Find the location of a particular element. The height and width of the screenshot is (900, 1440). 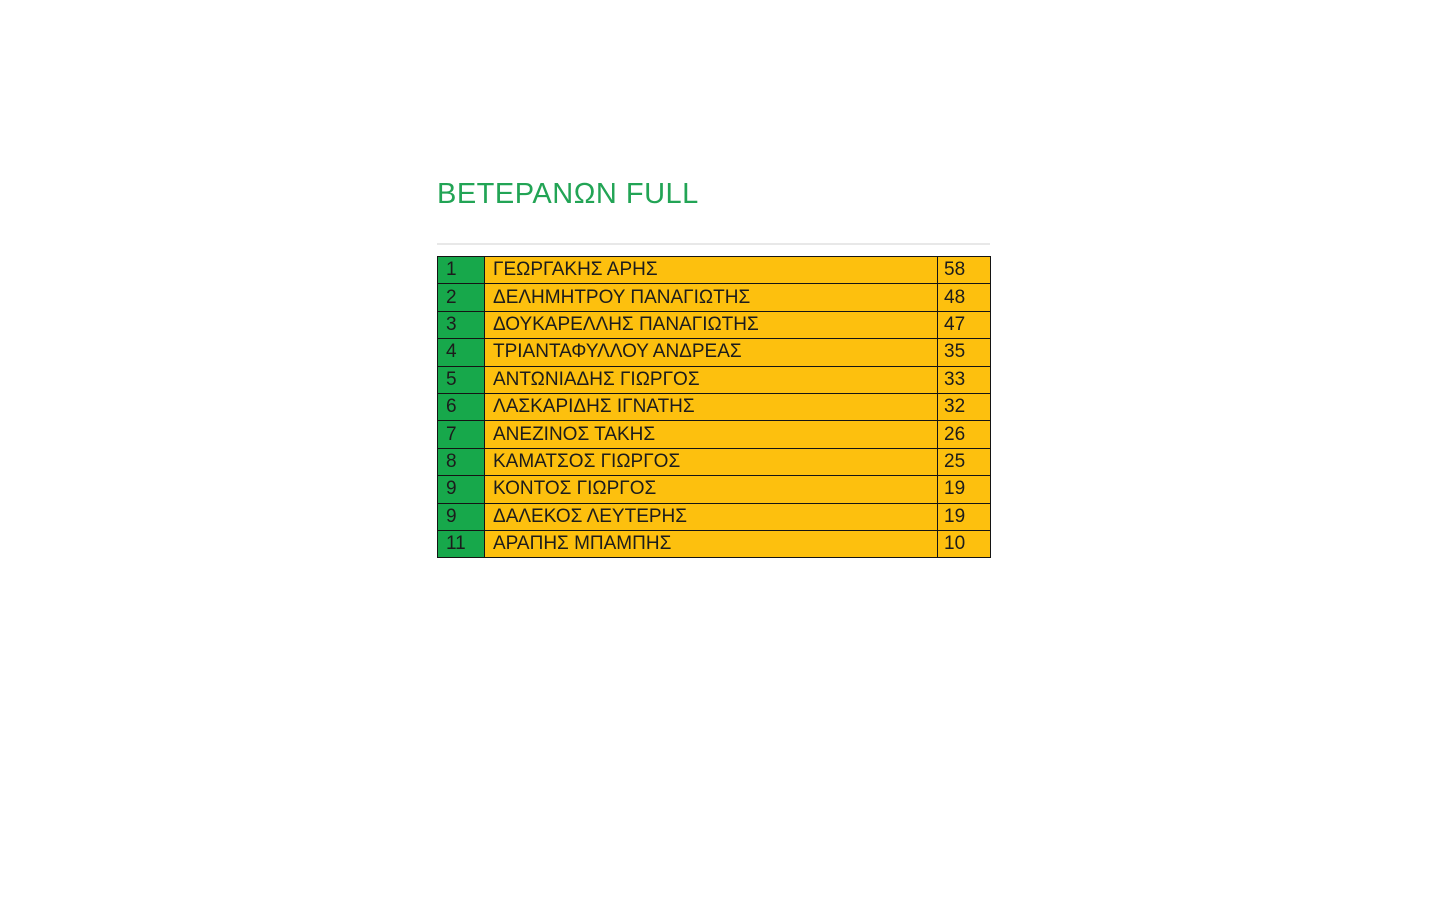

rank-cell: 1 is located at coordinates (461, 270).